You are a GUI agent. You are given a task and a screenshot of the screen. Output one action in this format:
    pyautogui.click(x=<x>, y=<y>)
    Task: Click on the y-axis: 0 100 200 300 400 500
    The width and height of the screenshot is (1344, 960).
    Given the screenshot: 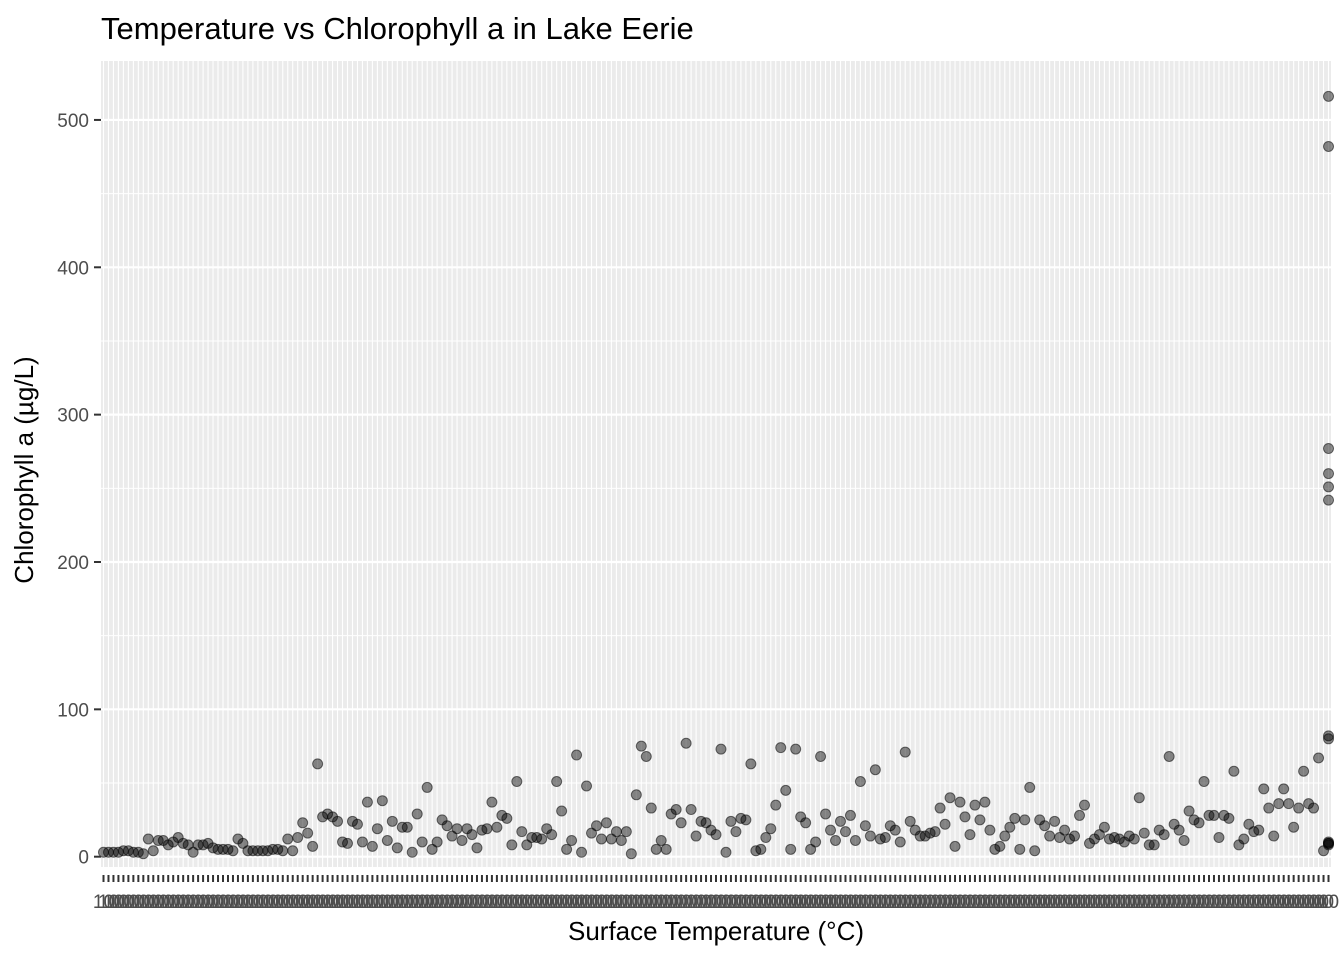 What is the action you would take?
    pyautogui.click(x=79, y=490)
    